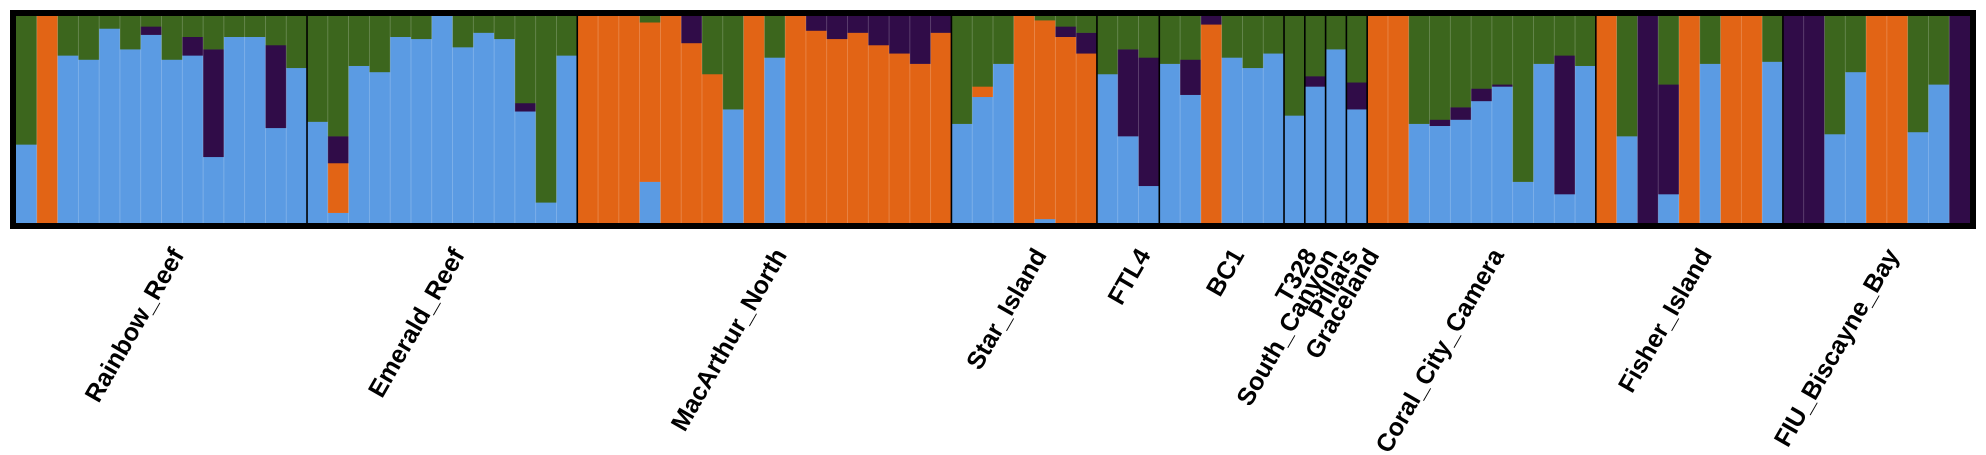 This screenshot has width=1986, height=455. I want to click on population-label-fiu_biscayne_bay: FIU_Biscayne_Bay, so click(1837, 348).